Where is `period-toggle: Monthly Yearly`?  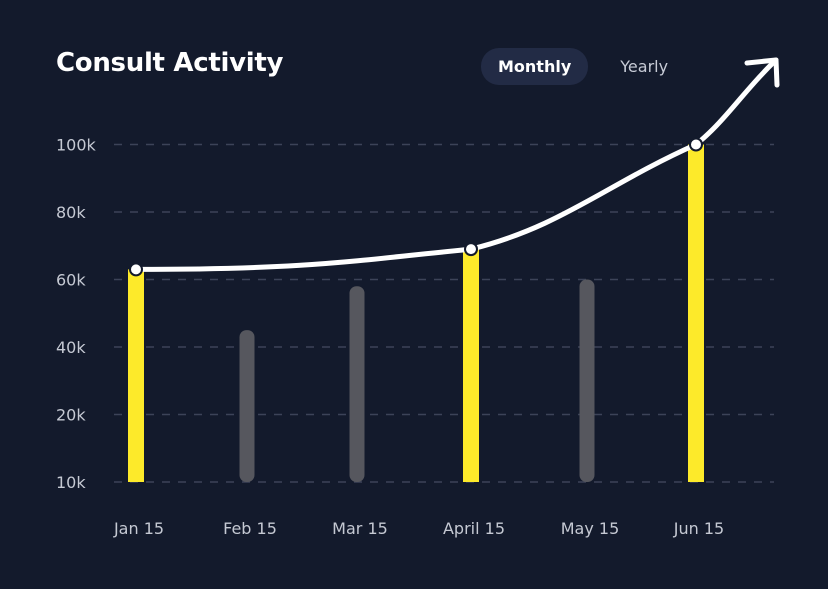
period-toggle: Monthly Yearly is located at coordinates (583, 66).